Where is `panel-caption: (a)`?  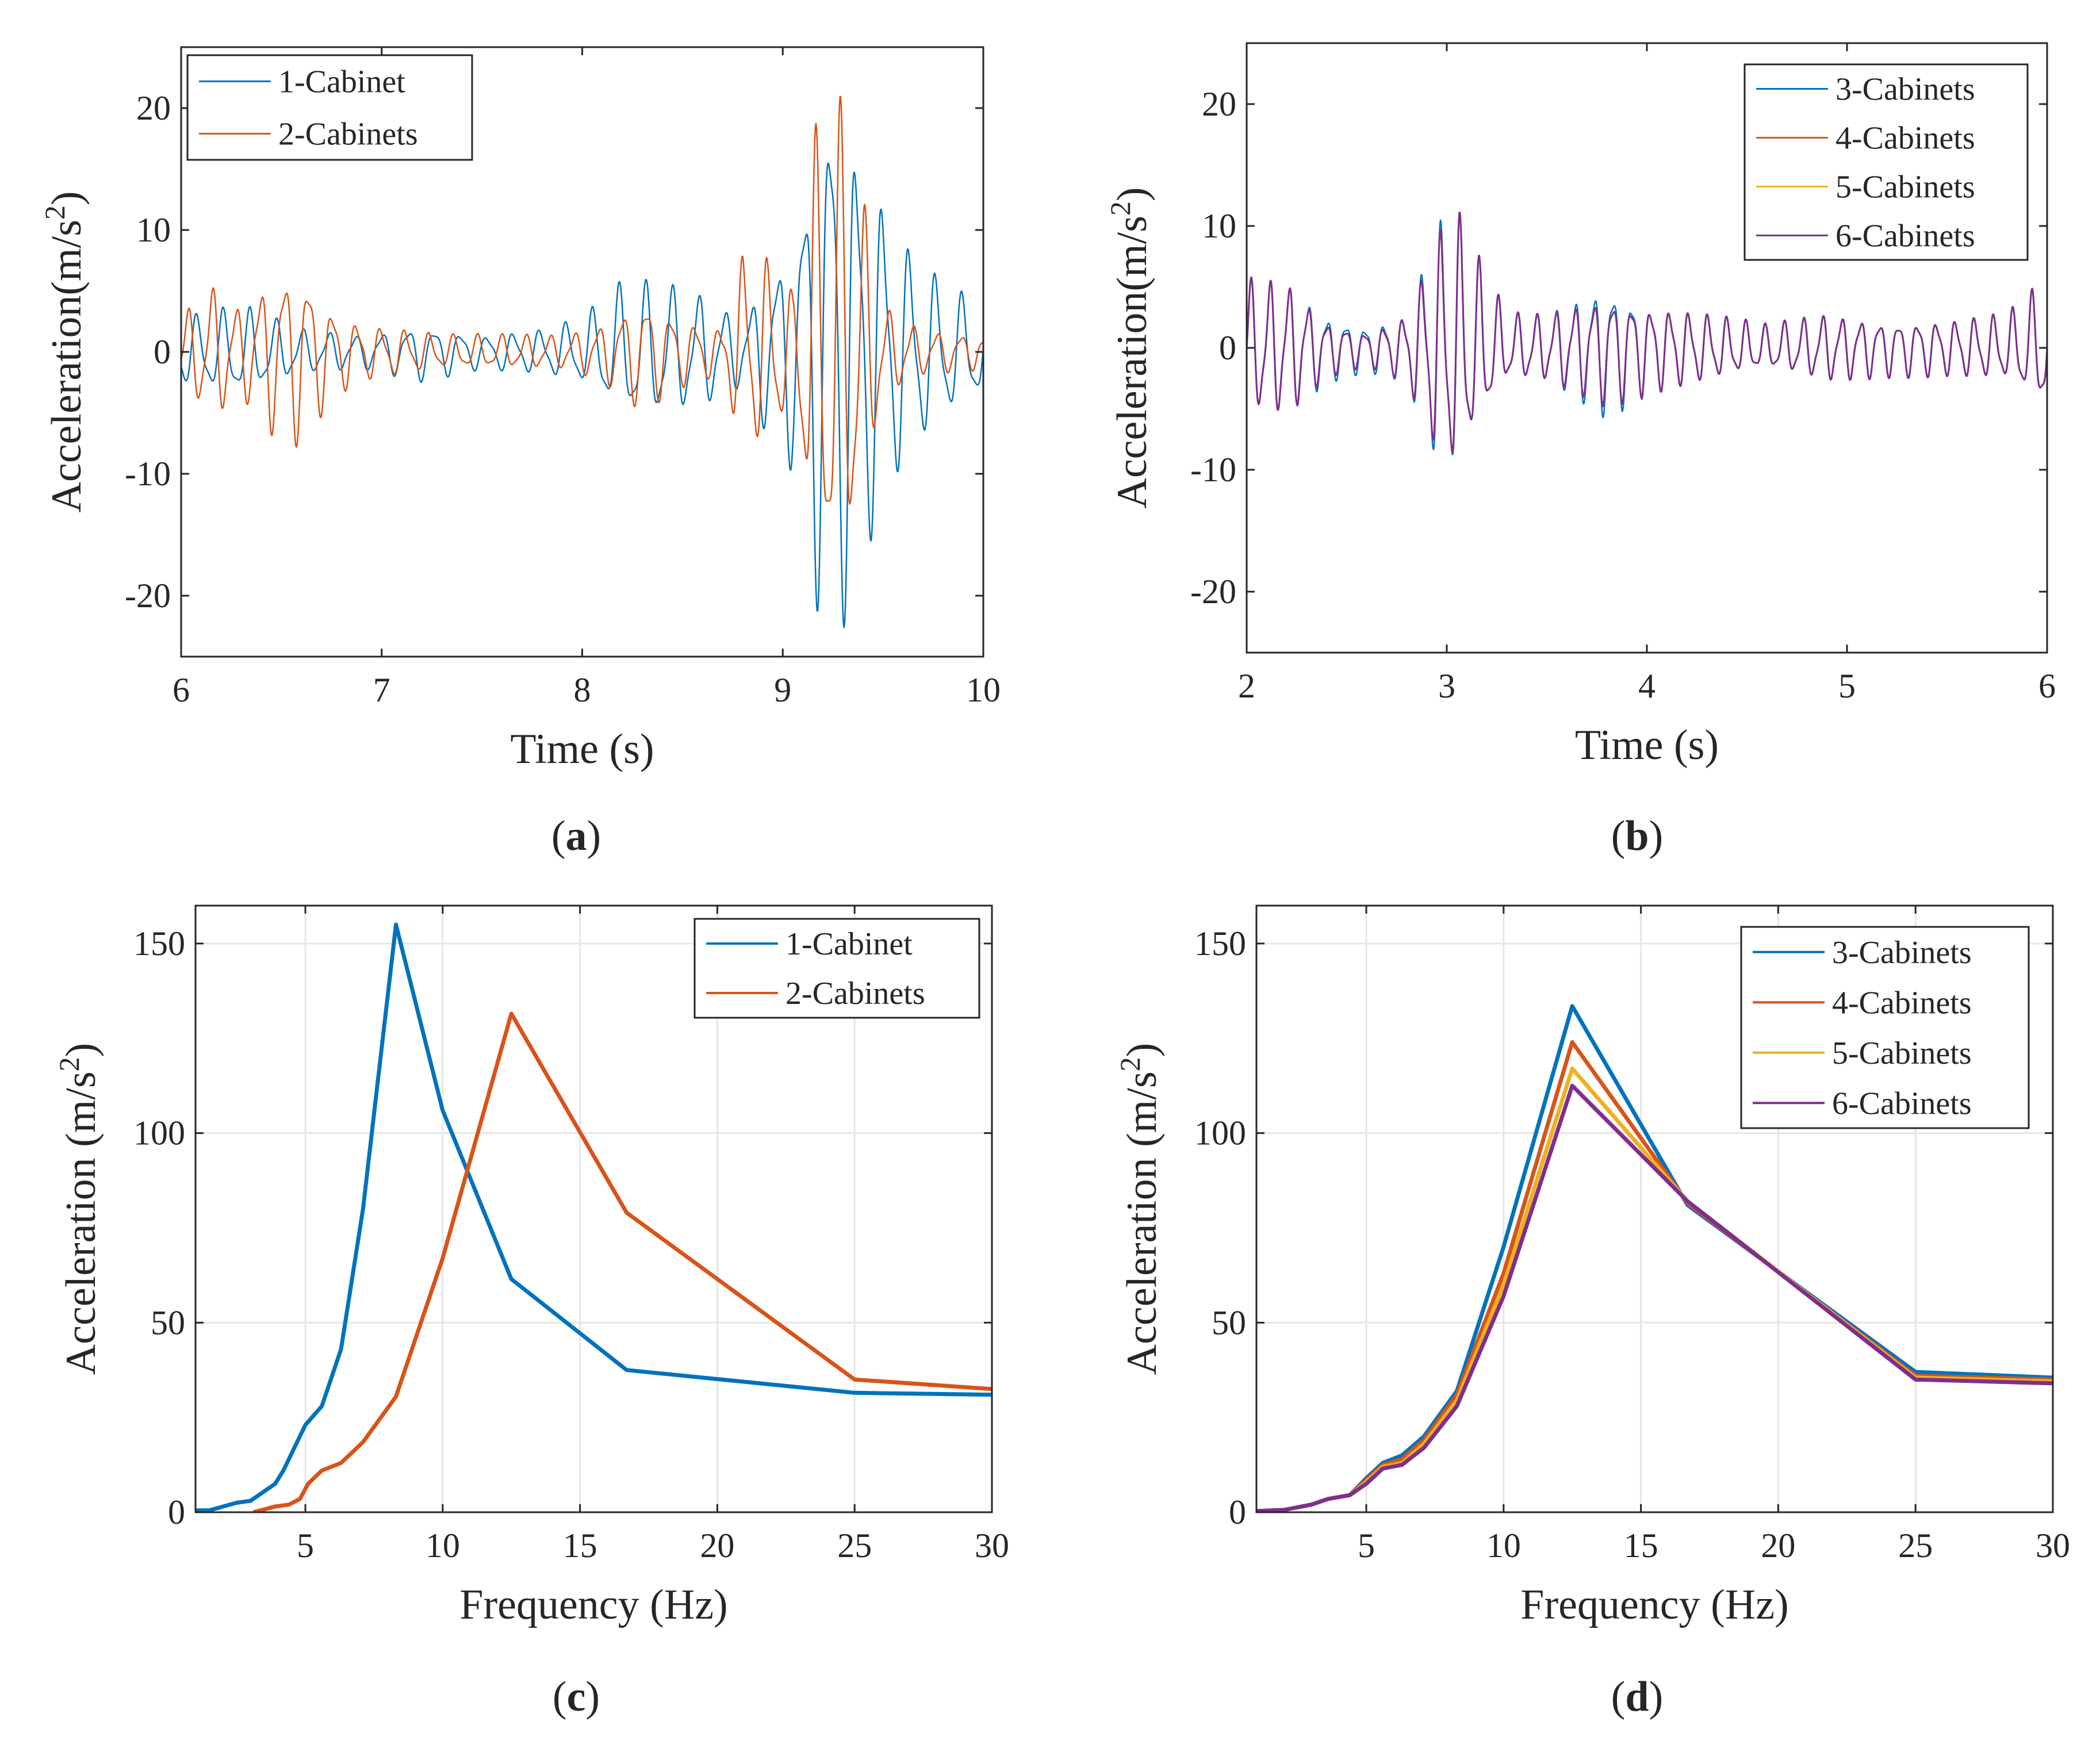
panel-caption: (a) is located at coordinates (576, 836).